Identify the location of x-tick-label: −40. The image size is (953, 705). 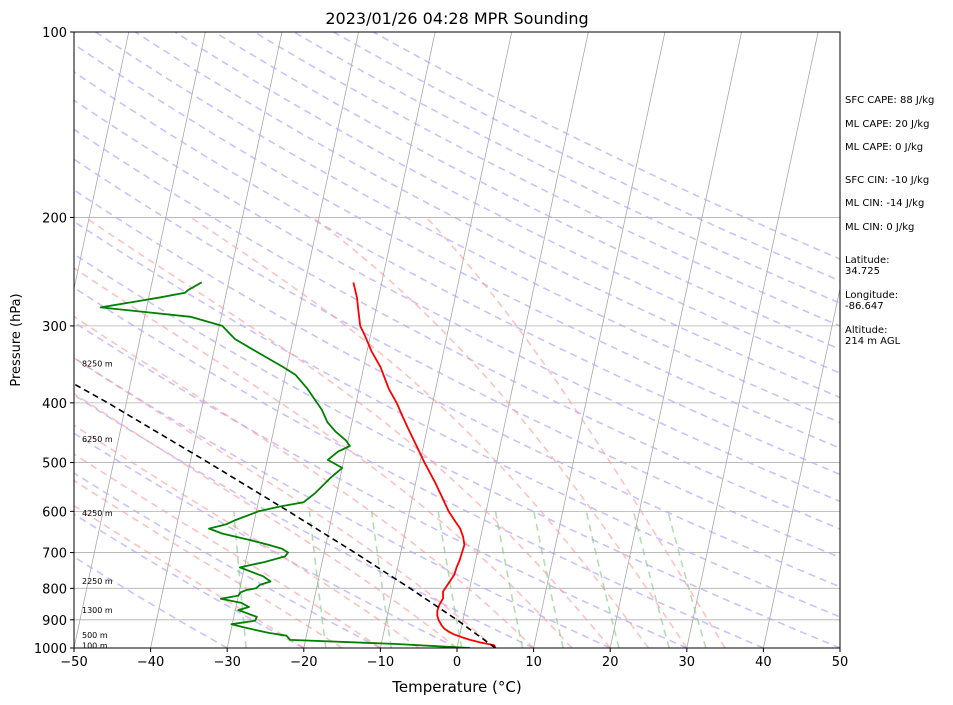
(150, 662).